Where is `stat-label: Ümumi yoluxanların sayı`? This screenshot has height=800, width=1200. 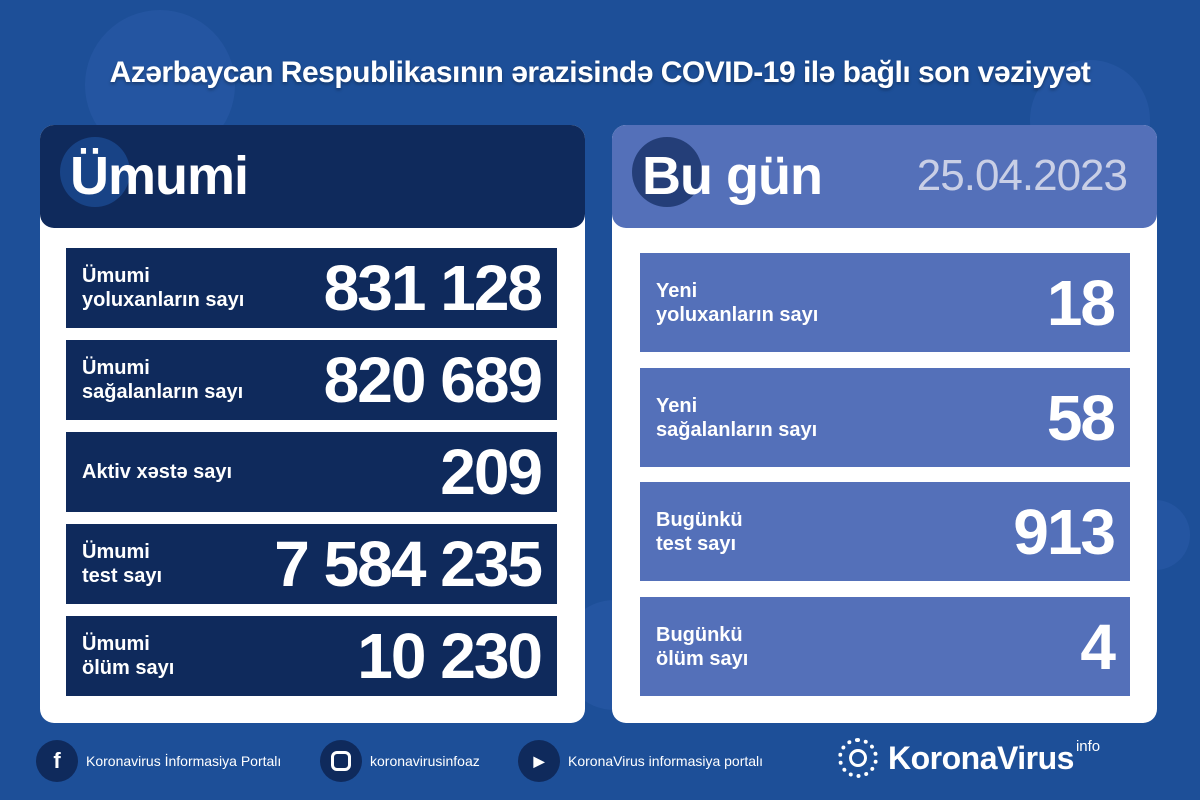 stat-label: Ümumi yoluxanların sayı is located at coordinates (163, 288).